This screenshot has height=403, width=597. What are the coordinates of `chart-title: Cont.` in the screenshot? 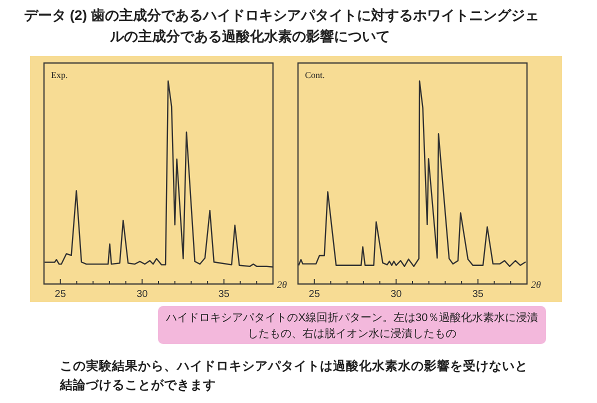 It's located at (315, 75).